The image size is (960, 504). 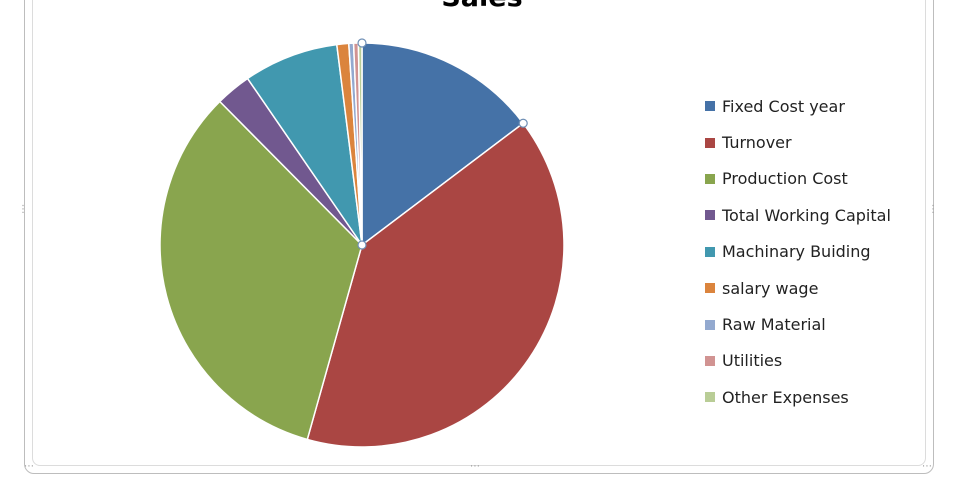 What do you see at coordinates (261, 270) in the screenshot?
I see `pie-slice-production-cost` at bounding box center [261, 270].